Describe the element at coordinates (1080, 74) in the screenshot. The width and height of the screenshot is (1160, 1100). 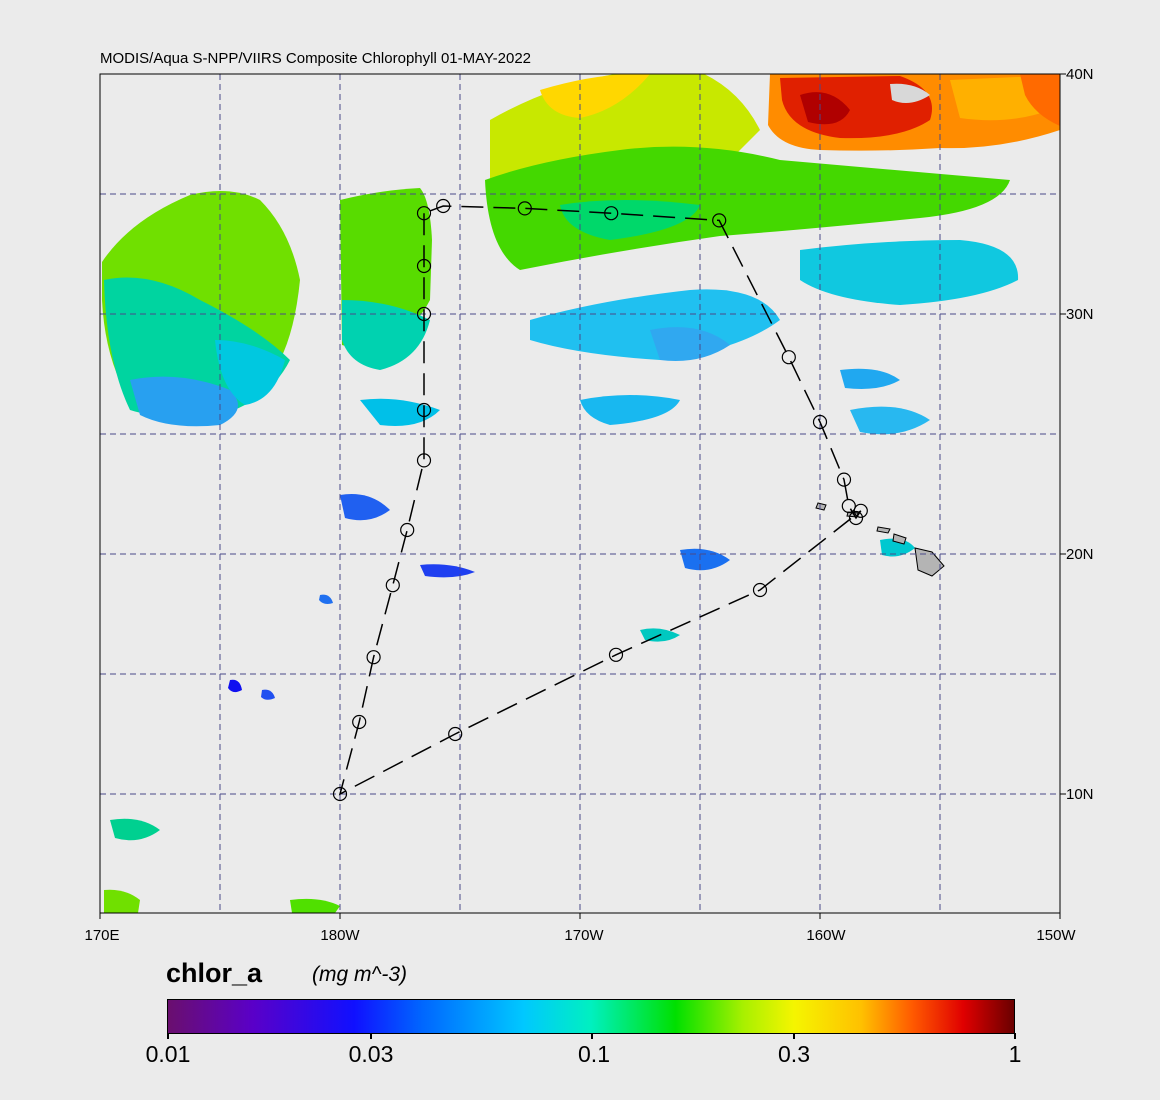
I see `lat-label-40n: 40N` at that location.